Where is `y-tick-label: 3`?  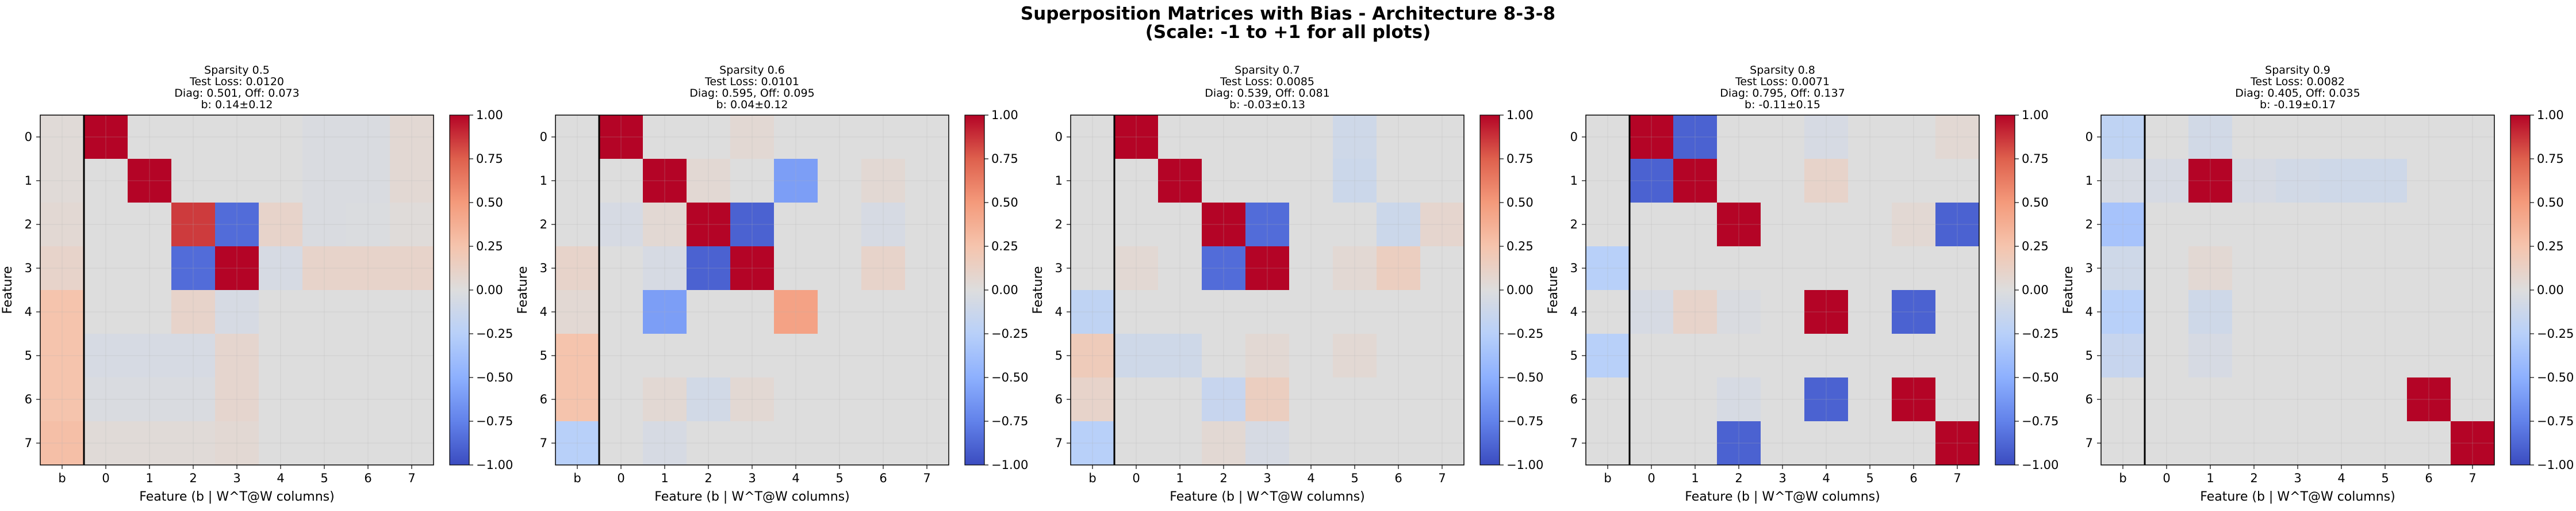
y-tick-label: 3 is located at coordinates (2089, 268).